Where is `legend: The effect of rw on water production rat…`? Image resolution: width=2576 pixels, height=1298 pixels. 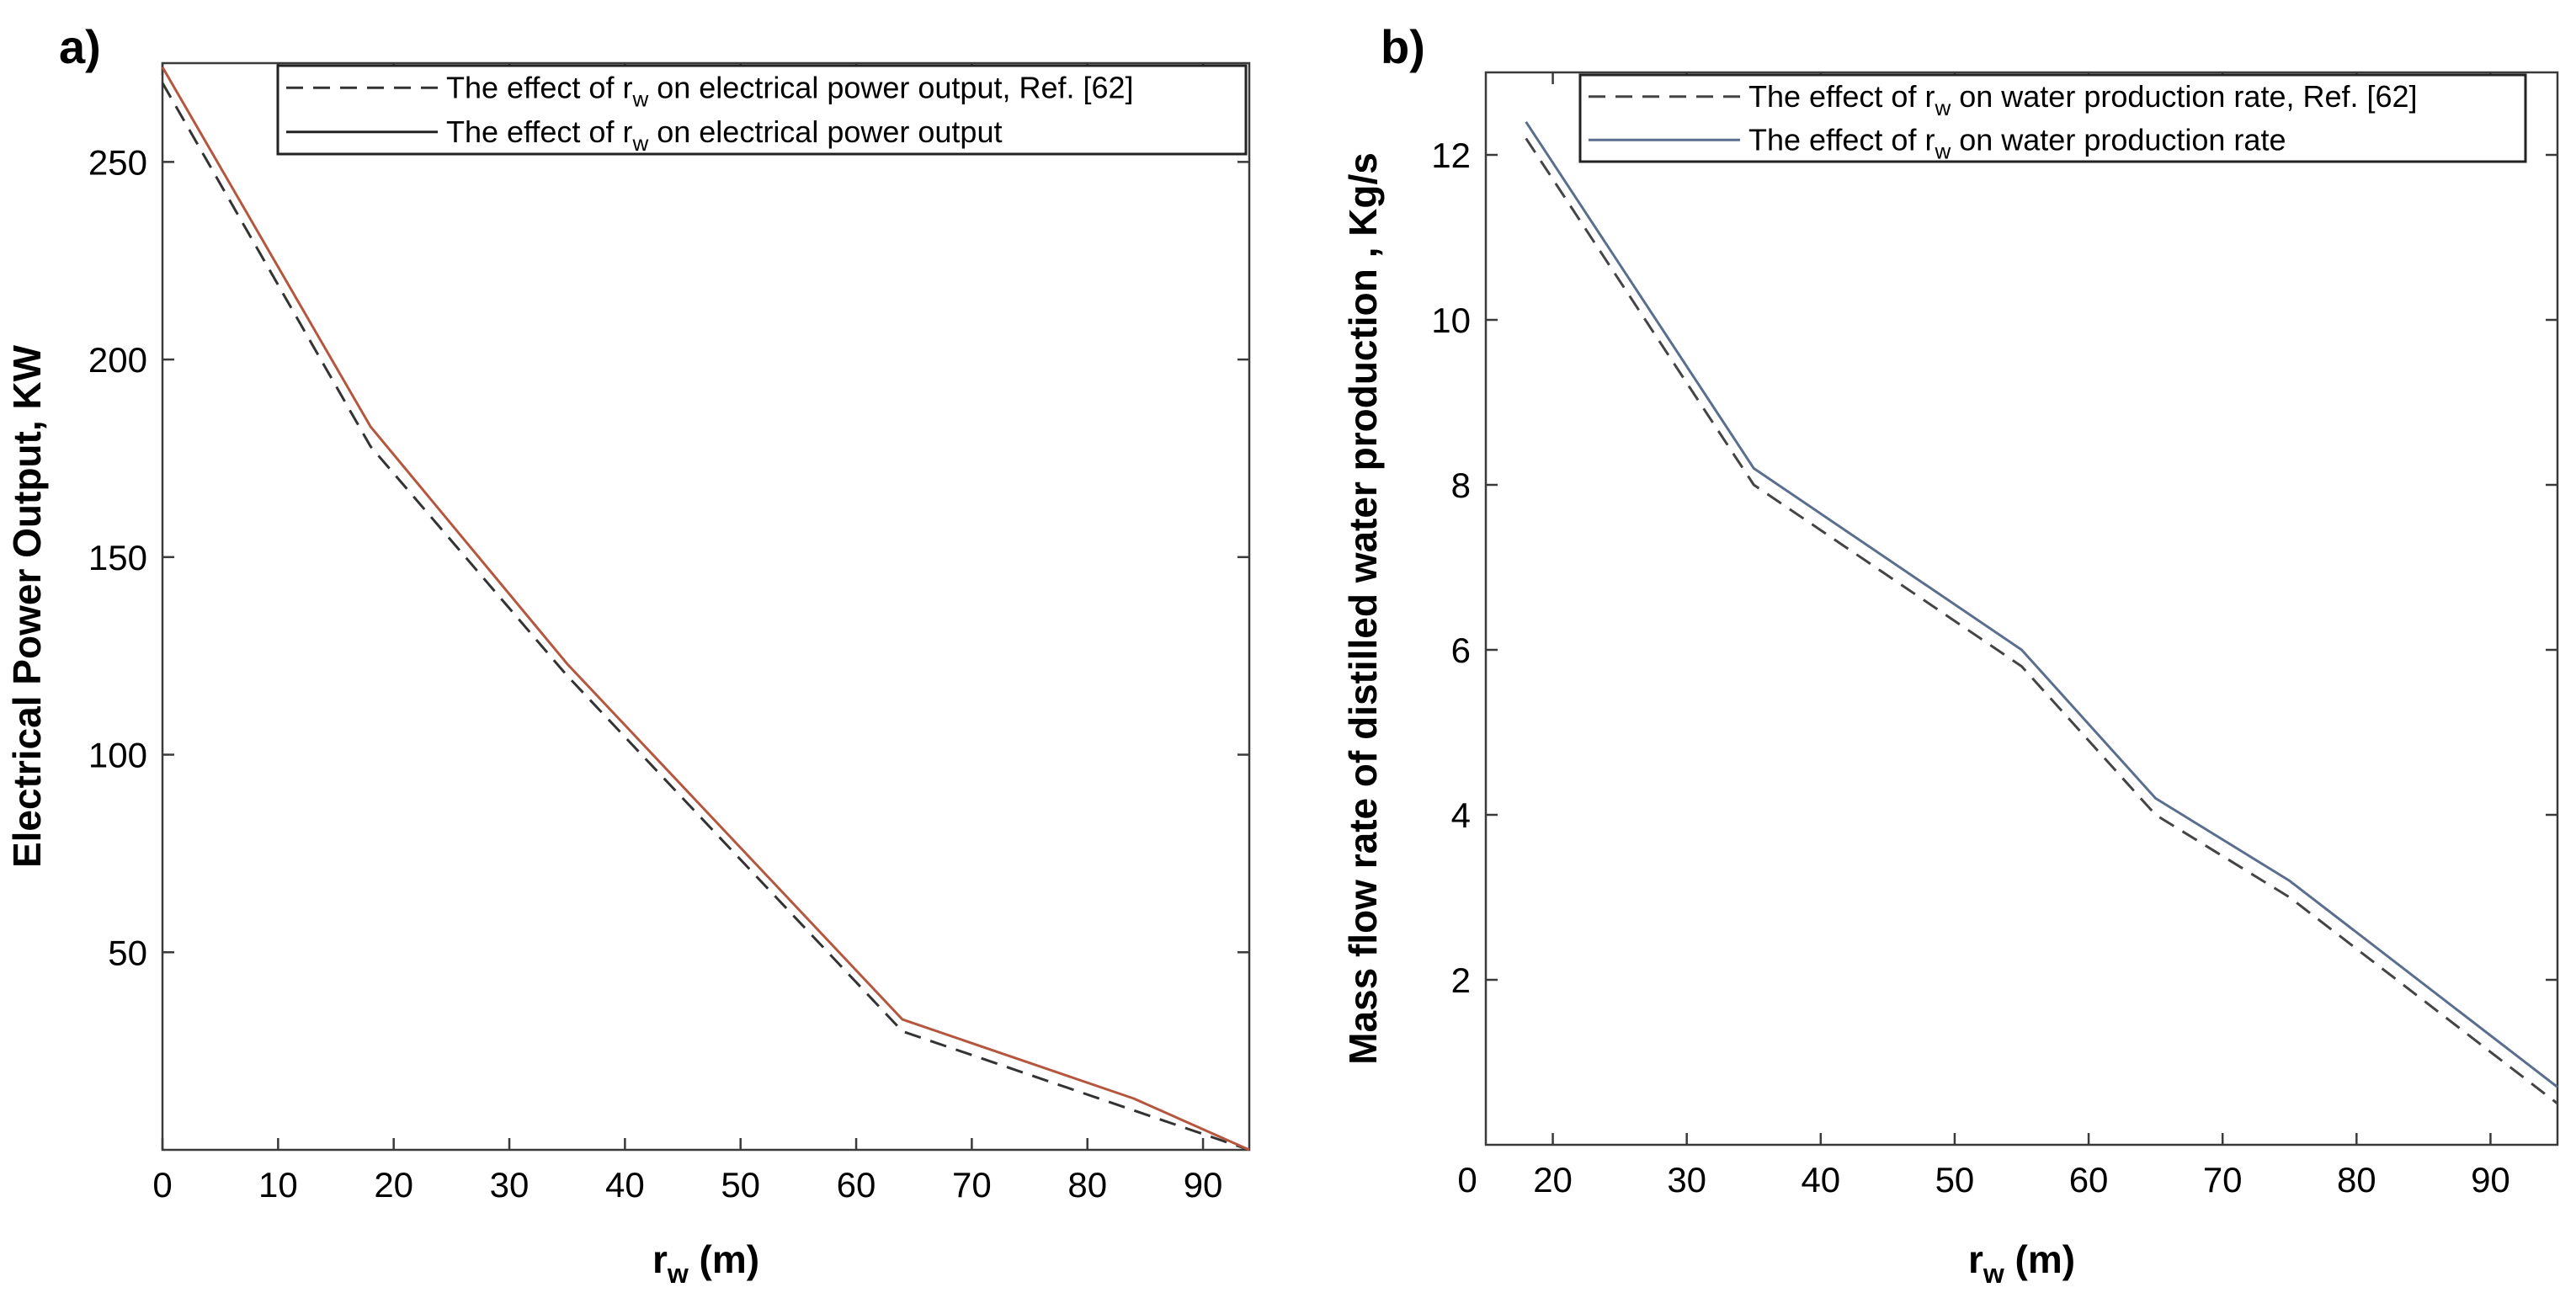
legend: The effect of rw on water production rat… is located at coordinates (2052, 118).